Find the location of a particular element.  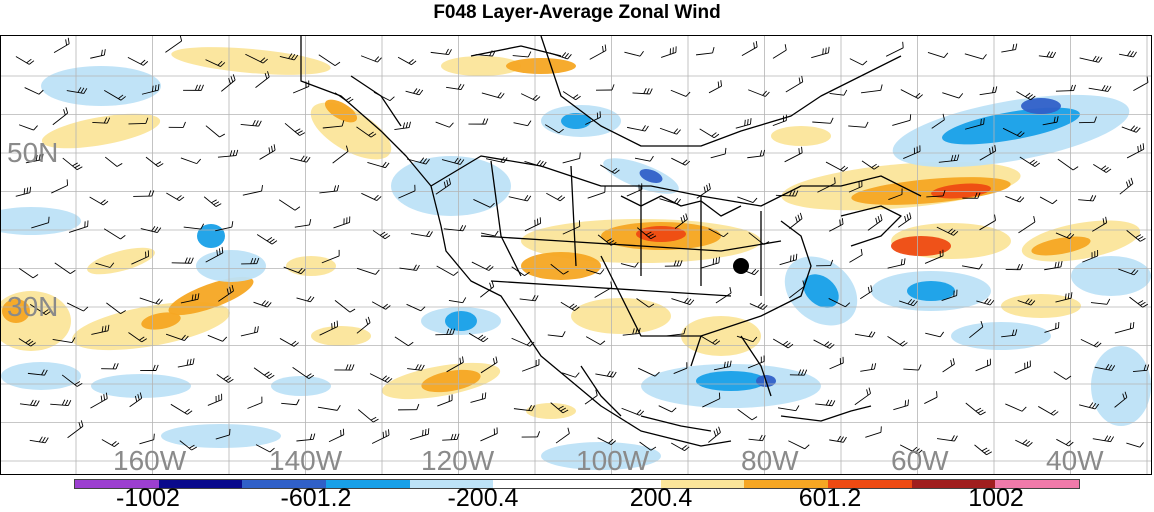

lat-label-50n: 50N is located at coordinates (32, 153).